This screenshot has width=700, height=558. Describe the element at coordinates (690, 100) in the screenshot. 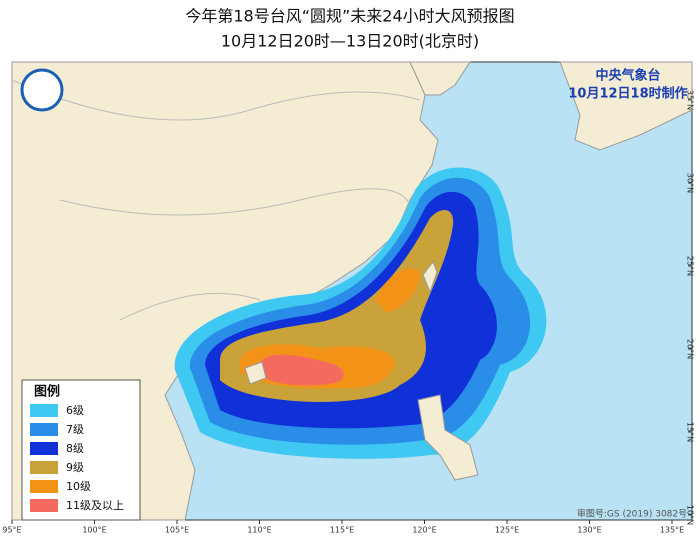

I see `latitude-label: 35°N` at that location.